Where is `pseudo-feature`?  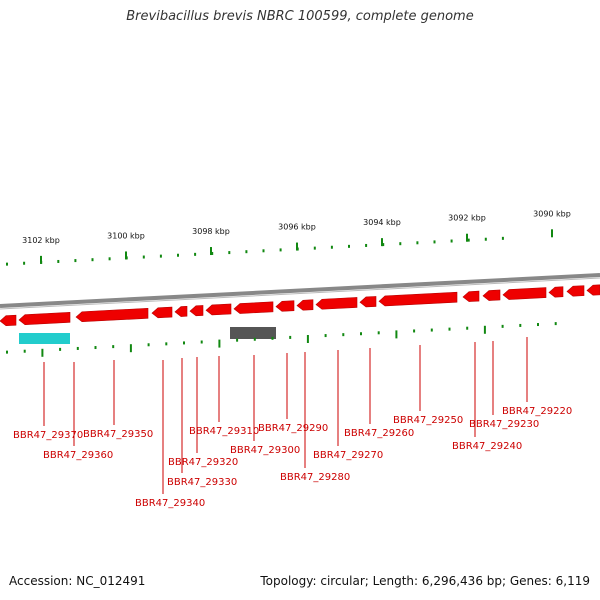
pseudo-feature is located at coordinates (253, 333).